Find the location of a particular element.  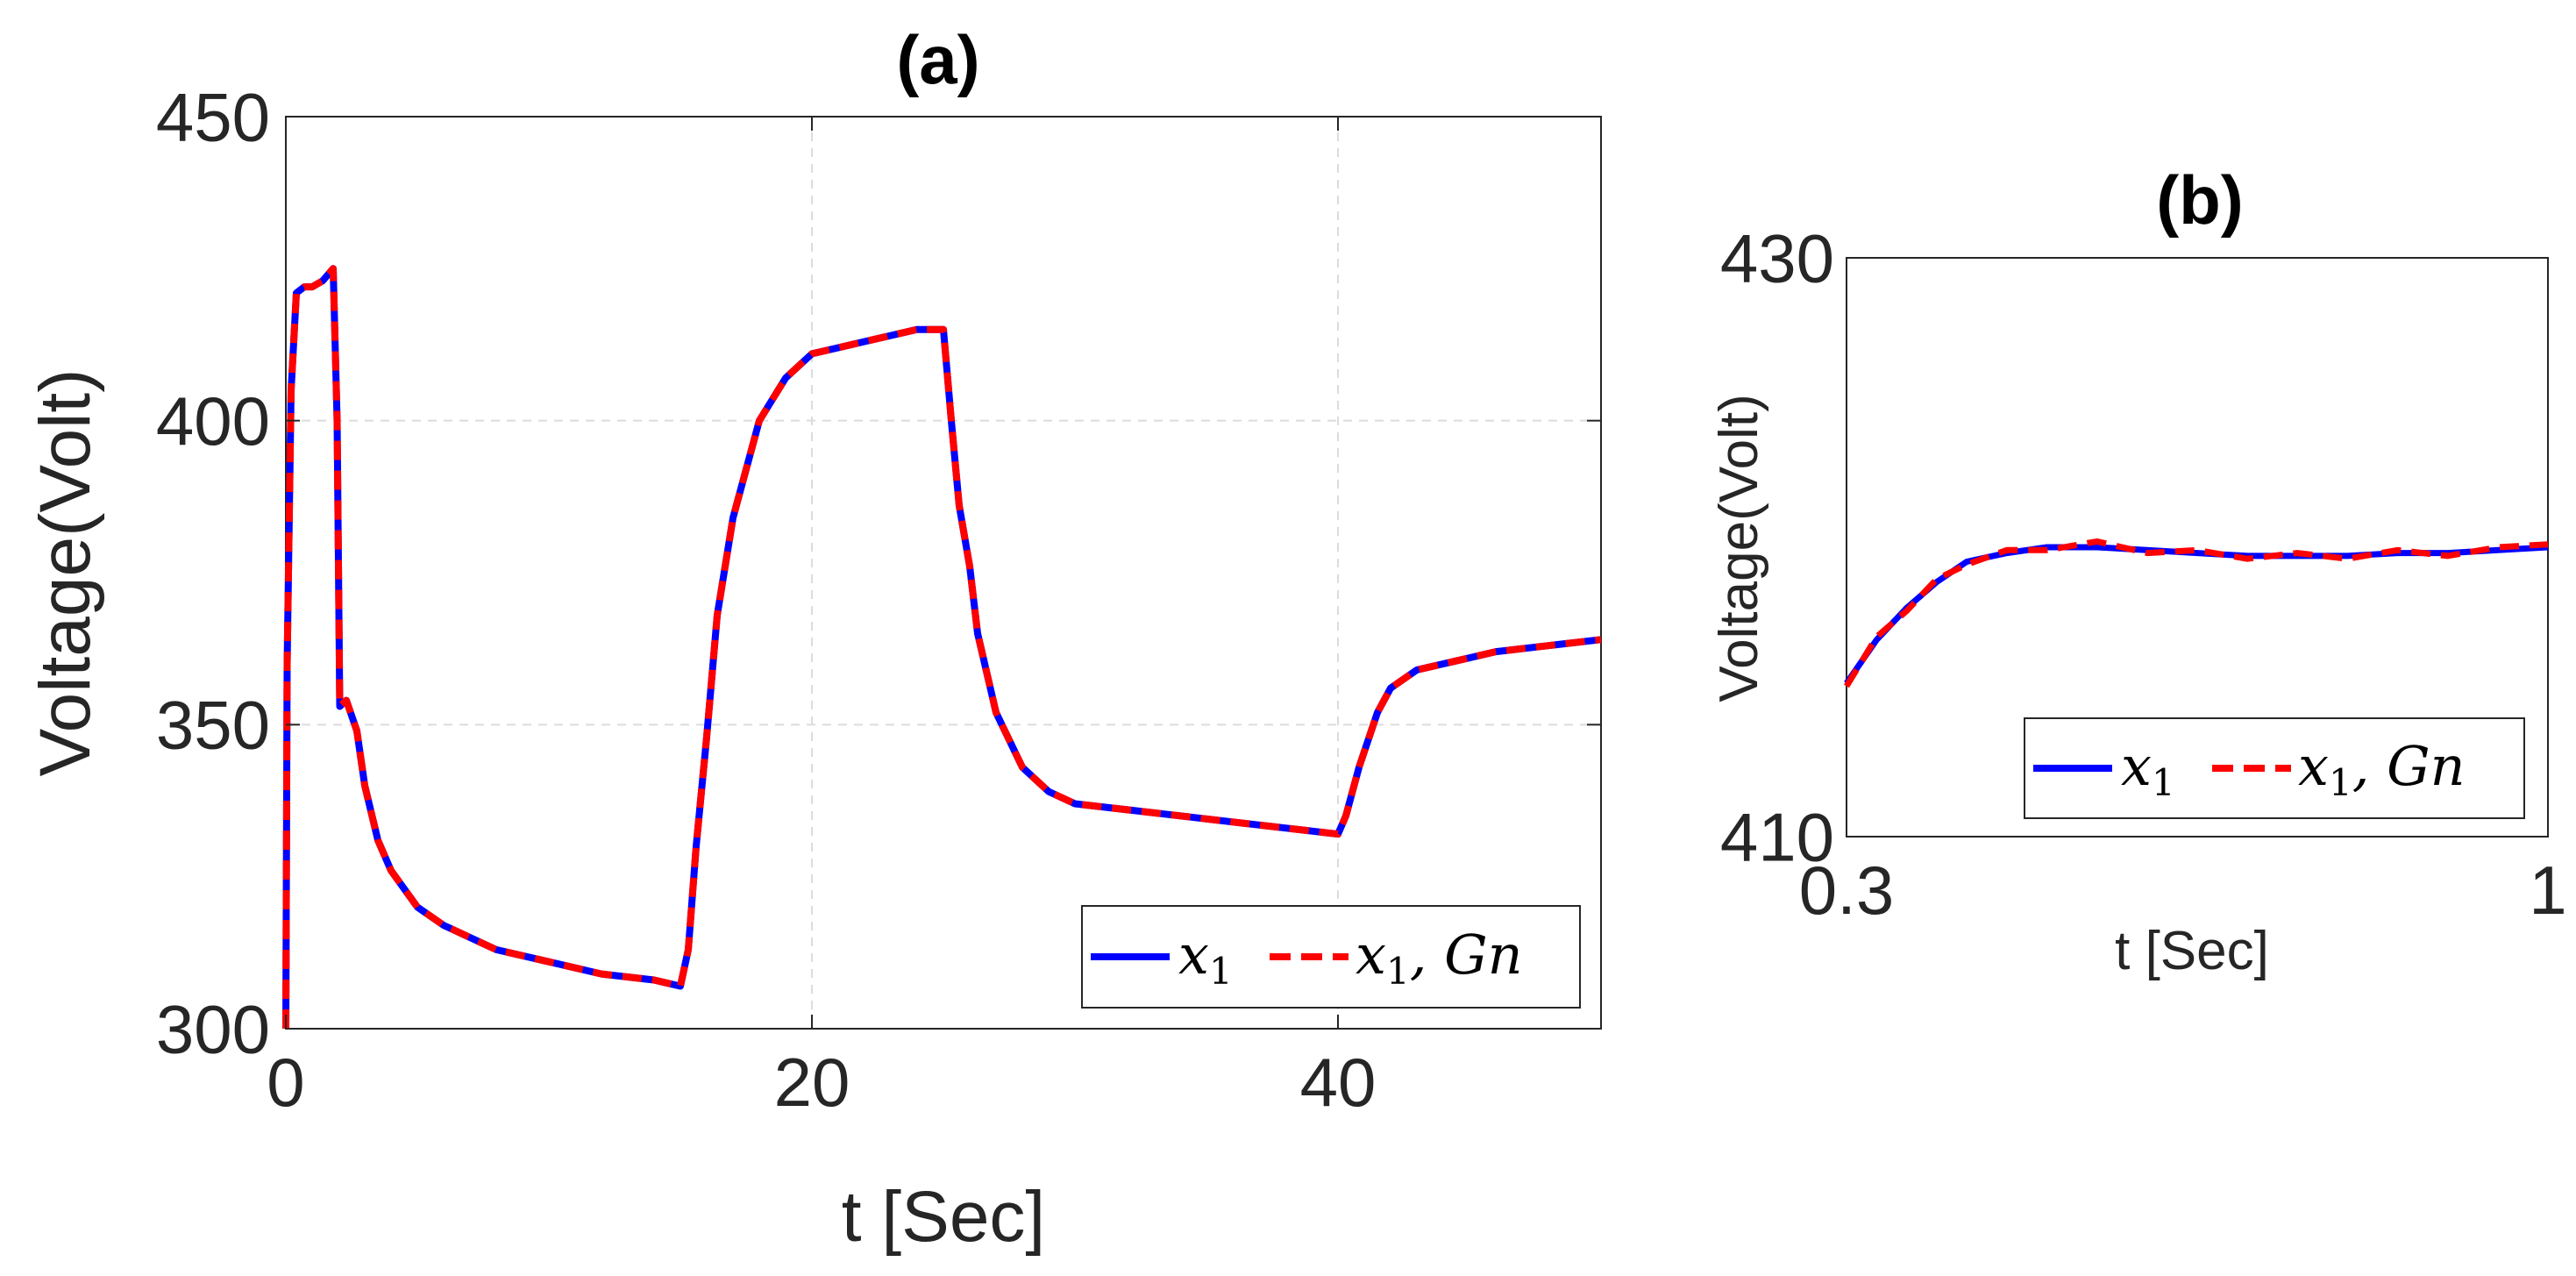

panel-b-legend: x1 x1, Gn is located at coordinates (2274, 768).